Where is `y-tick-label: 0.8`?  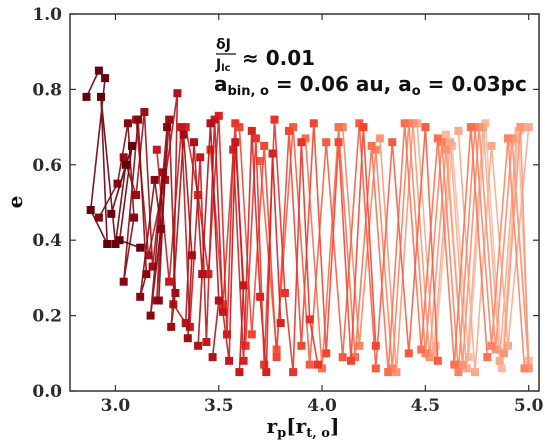 y-tick-label: 0.8 is located at coordinates (47, 90).